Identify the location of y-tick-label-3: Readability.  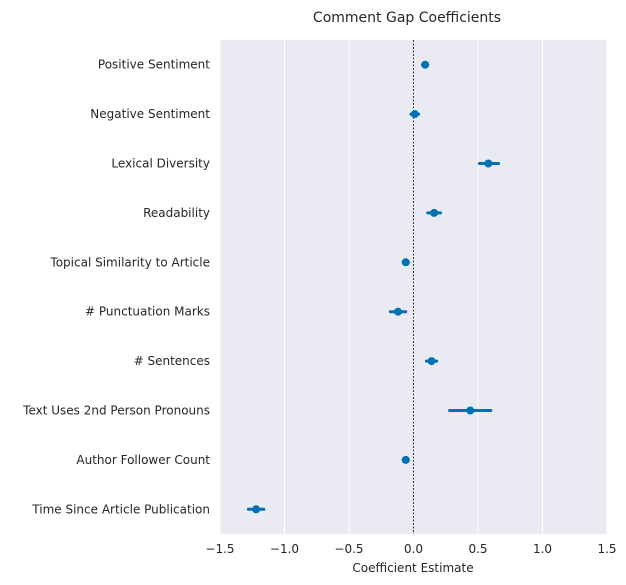
(176, 213).